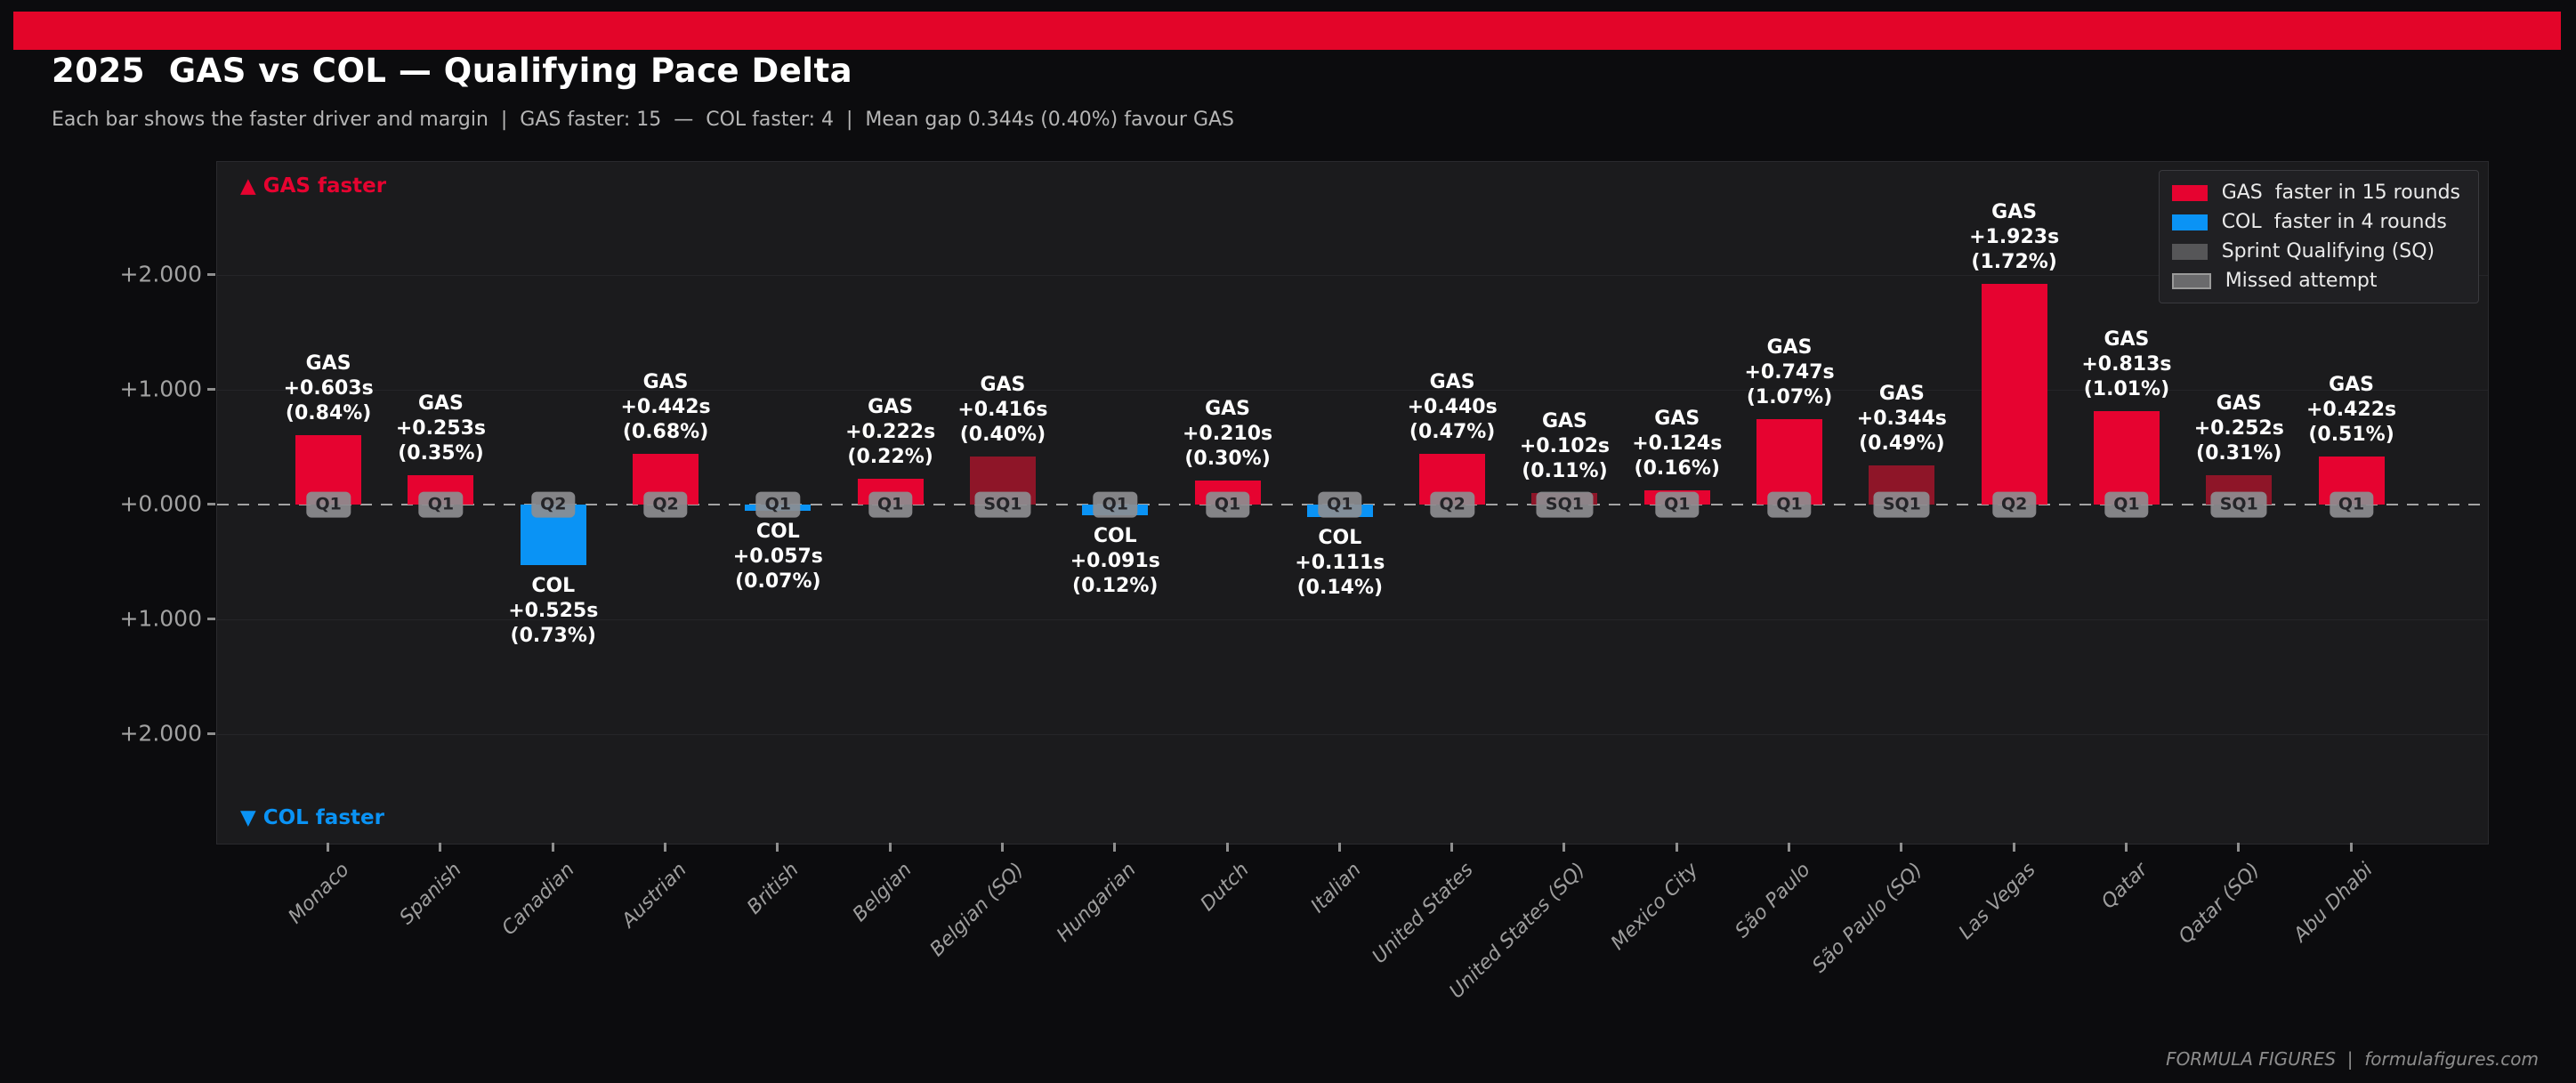  Describe the element at coordinates (777, 557) in the screenshot. I see `bar-value-line: +0.057s` at that location.